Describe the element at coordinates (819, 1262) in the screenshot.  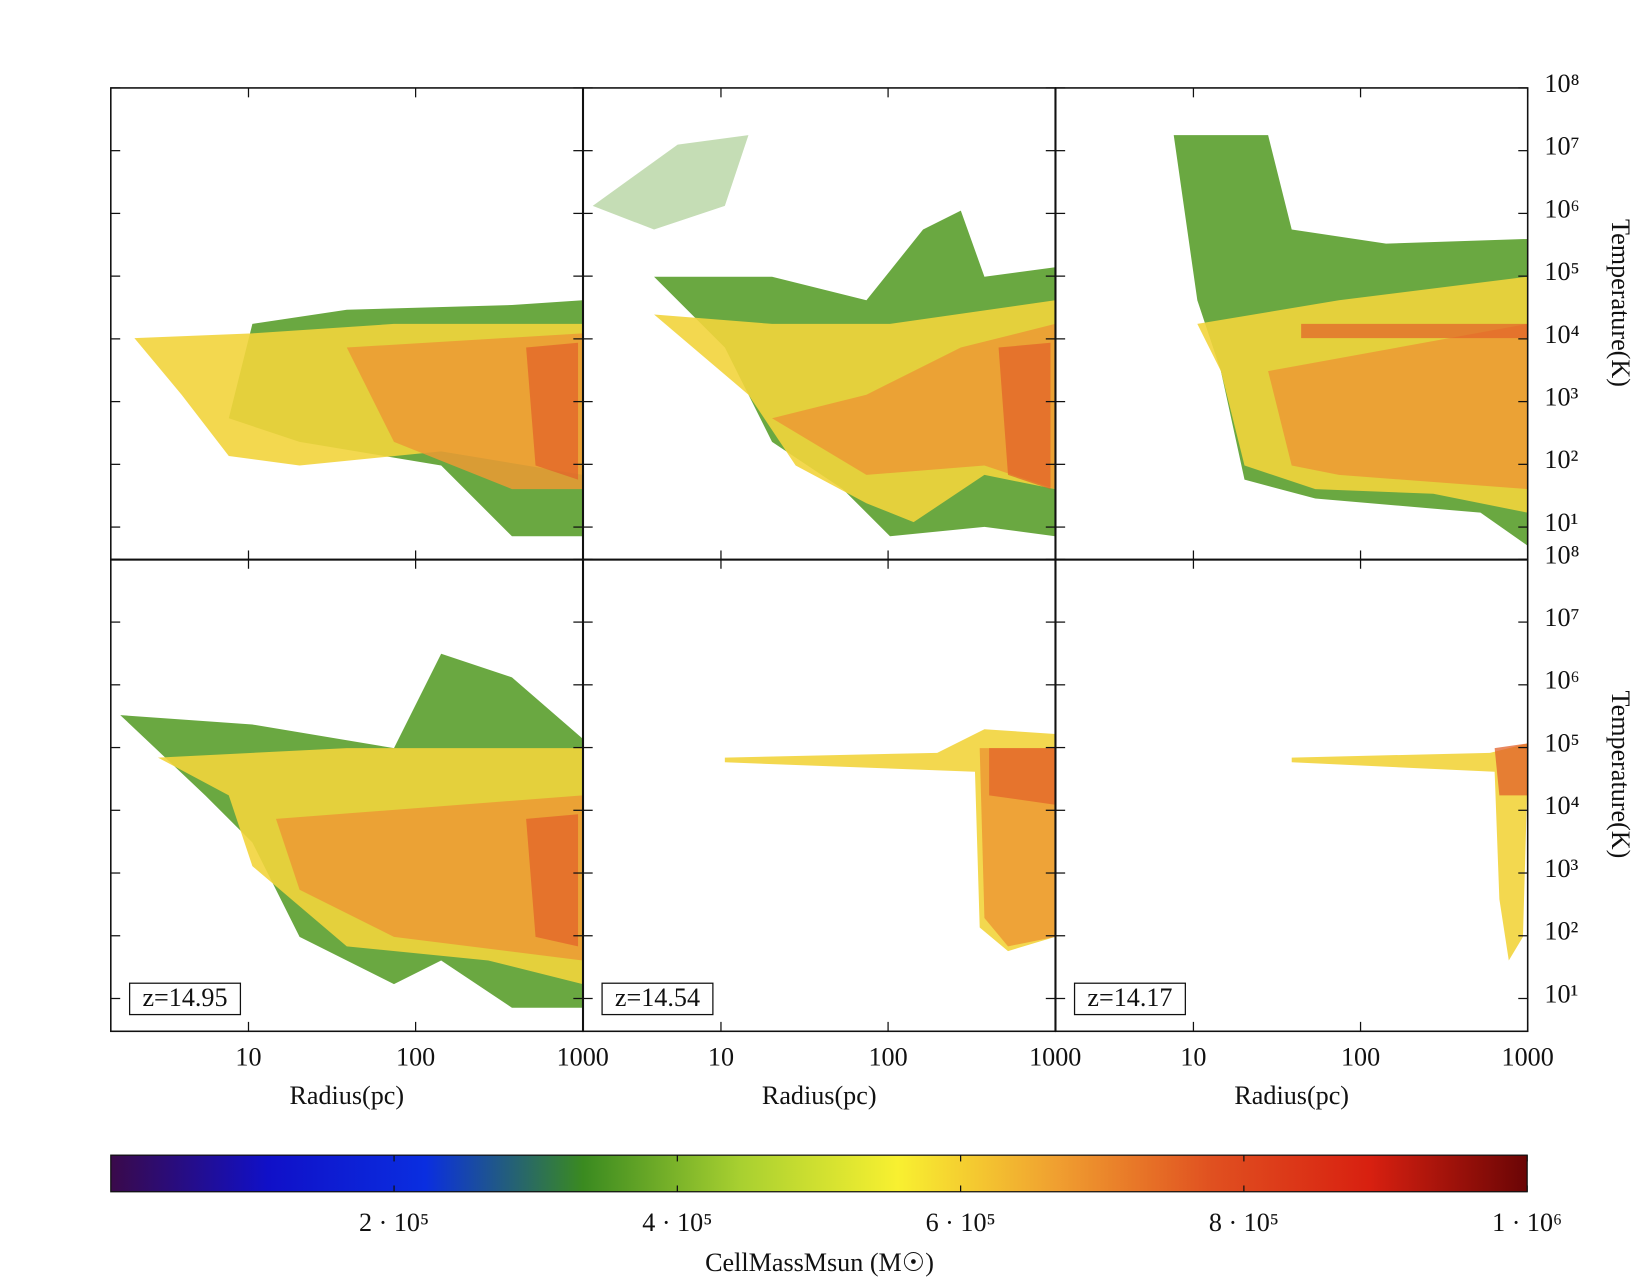
I see `colorbar-label: CellMassMsun (M☉)` at that location.